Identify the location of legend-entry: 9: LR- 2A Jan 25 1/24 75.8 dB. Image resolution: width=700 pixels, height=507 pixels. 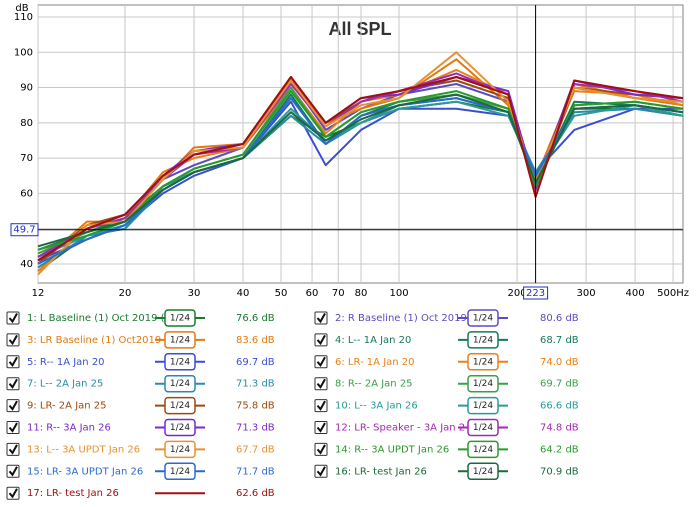
(140, 405).